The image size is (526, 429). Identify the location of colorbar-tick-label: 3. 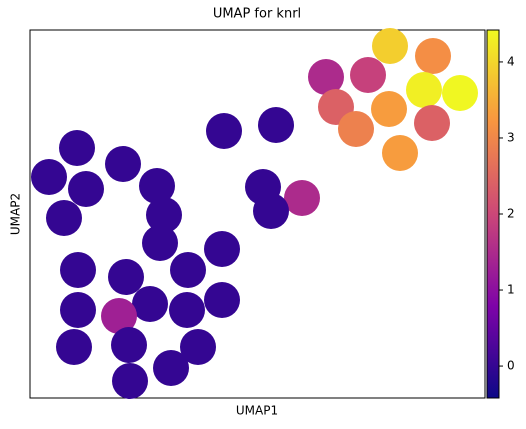
(511, 137).